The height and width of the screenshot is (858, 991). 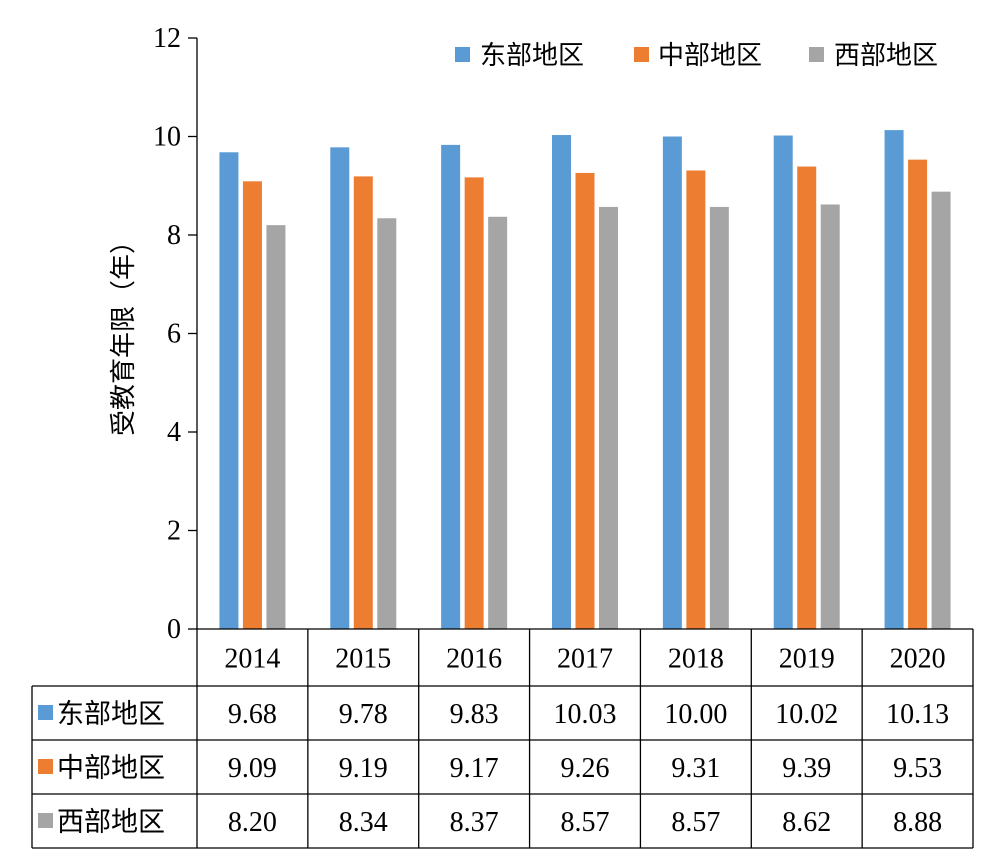 I want to click on y-axis-title: 受教育年限（年）, so click(x=124, y=332).